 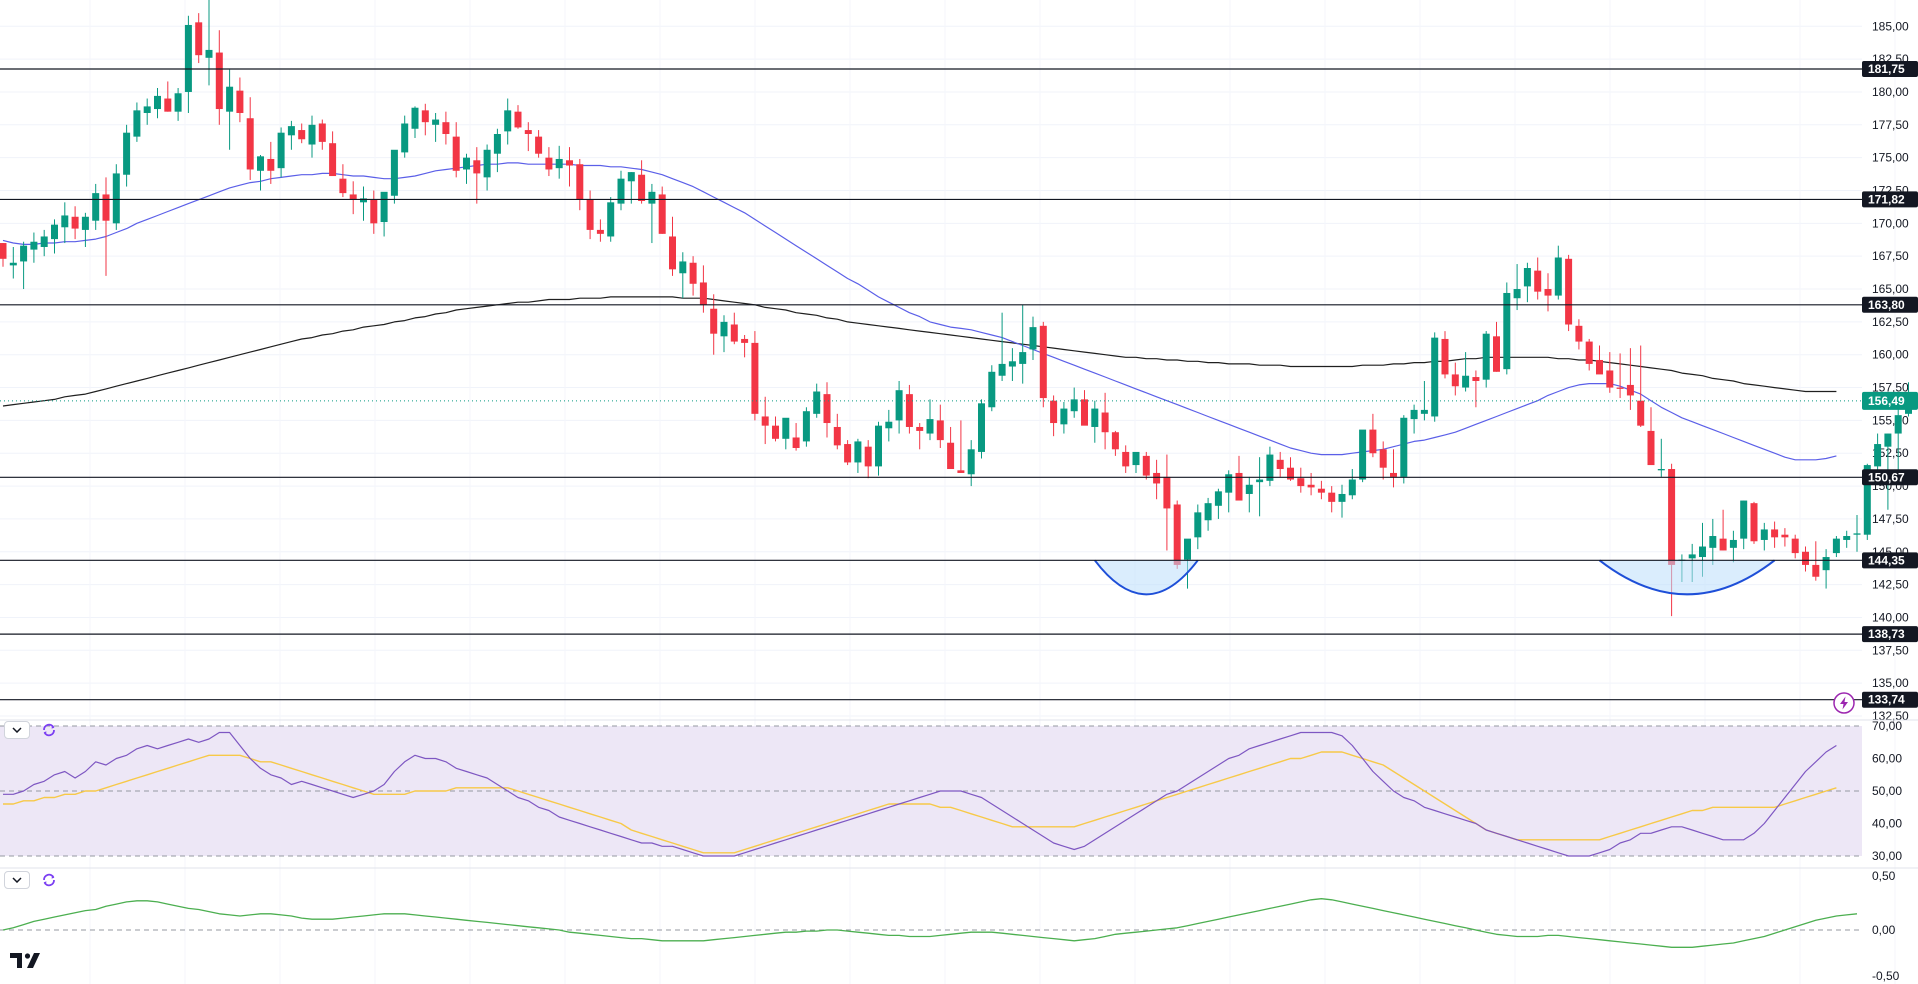 I want to click on price-tick-label: 160,00, so click(x=1890, y=355).